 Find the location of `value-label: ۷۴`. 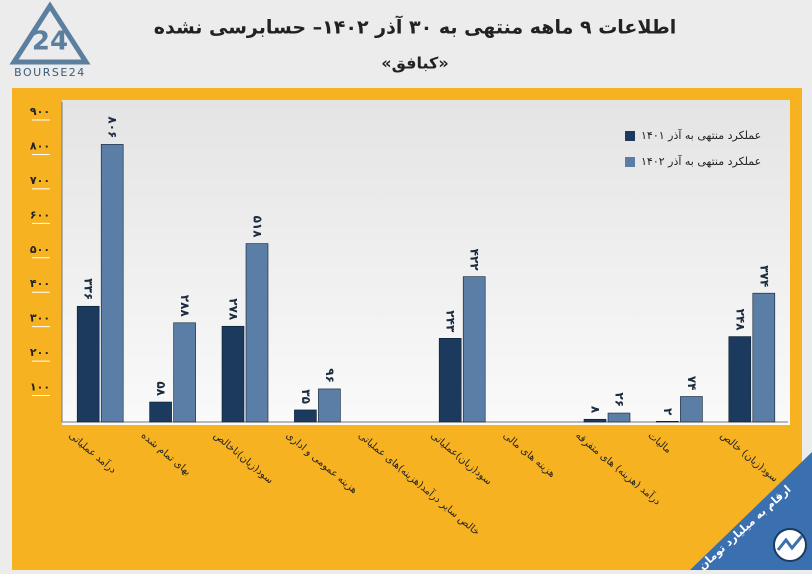

value-label: ۷۴ is located at coordinates (692, 383).